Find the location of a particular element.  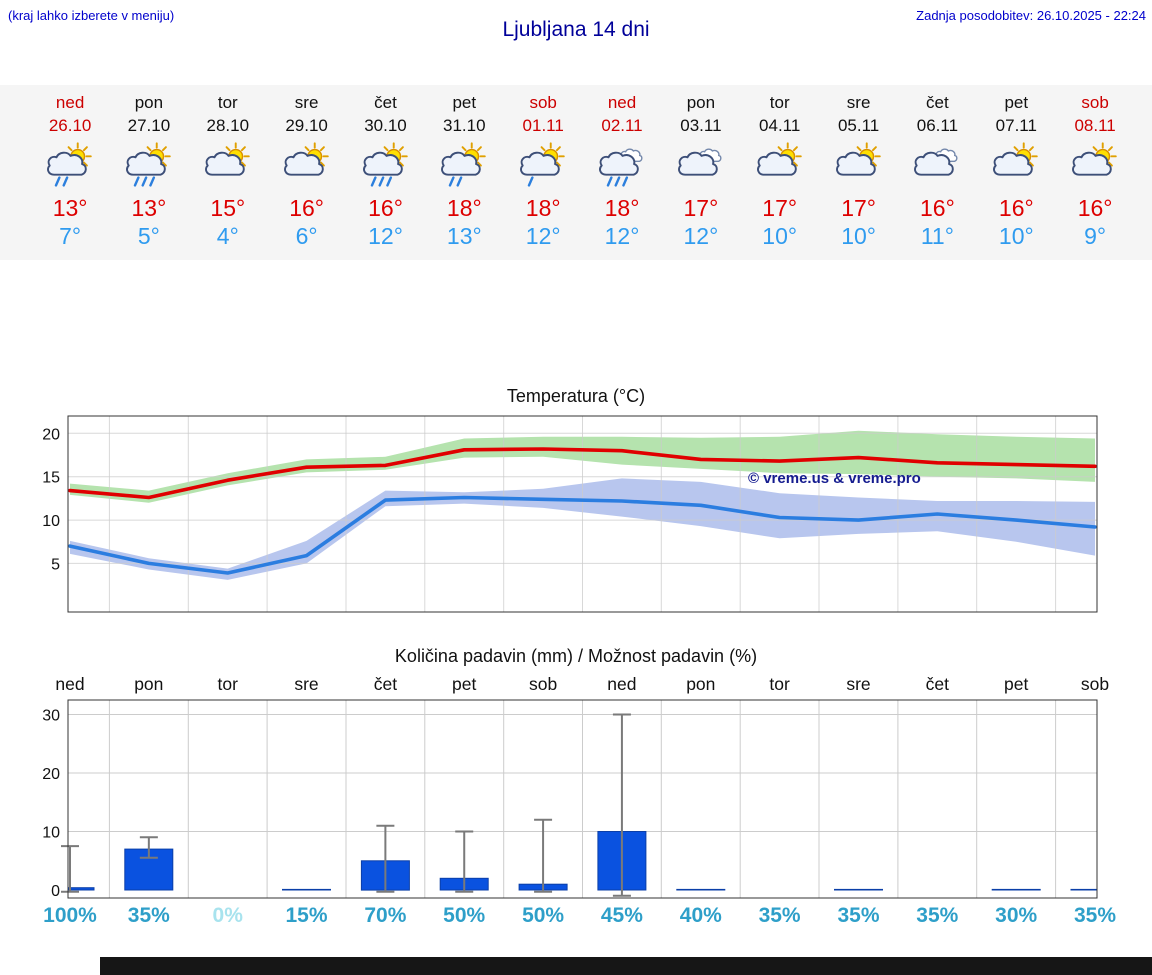

forecast-day: sob 08.11 16° 9° is located at coordinates (1095, 167).